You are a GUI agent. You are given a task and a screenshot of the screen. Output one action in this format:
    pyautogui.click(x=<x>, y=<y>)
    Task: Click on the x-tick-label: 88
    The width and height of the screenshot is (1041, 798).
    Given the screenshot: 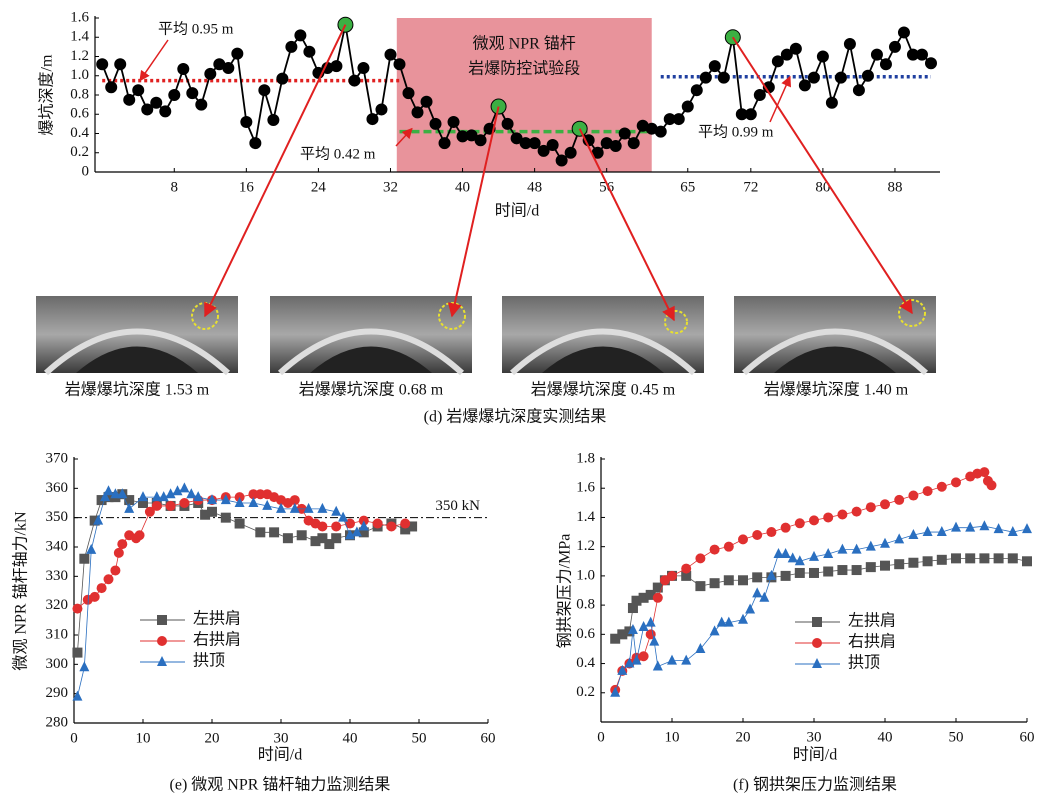 What is the action you would take?
    pyautogui.click(x=894, y=187)
    